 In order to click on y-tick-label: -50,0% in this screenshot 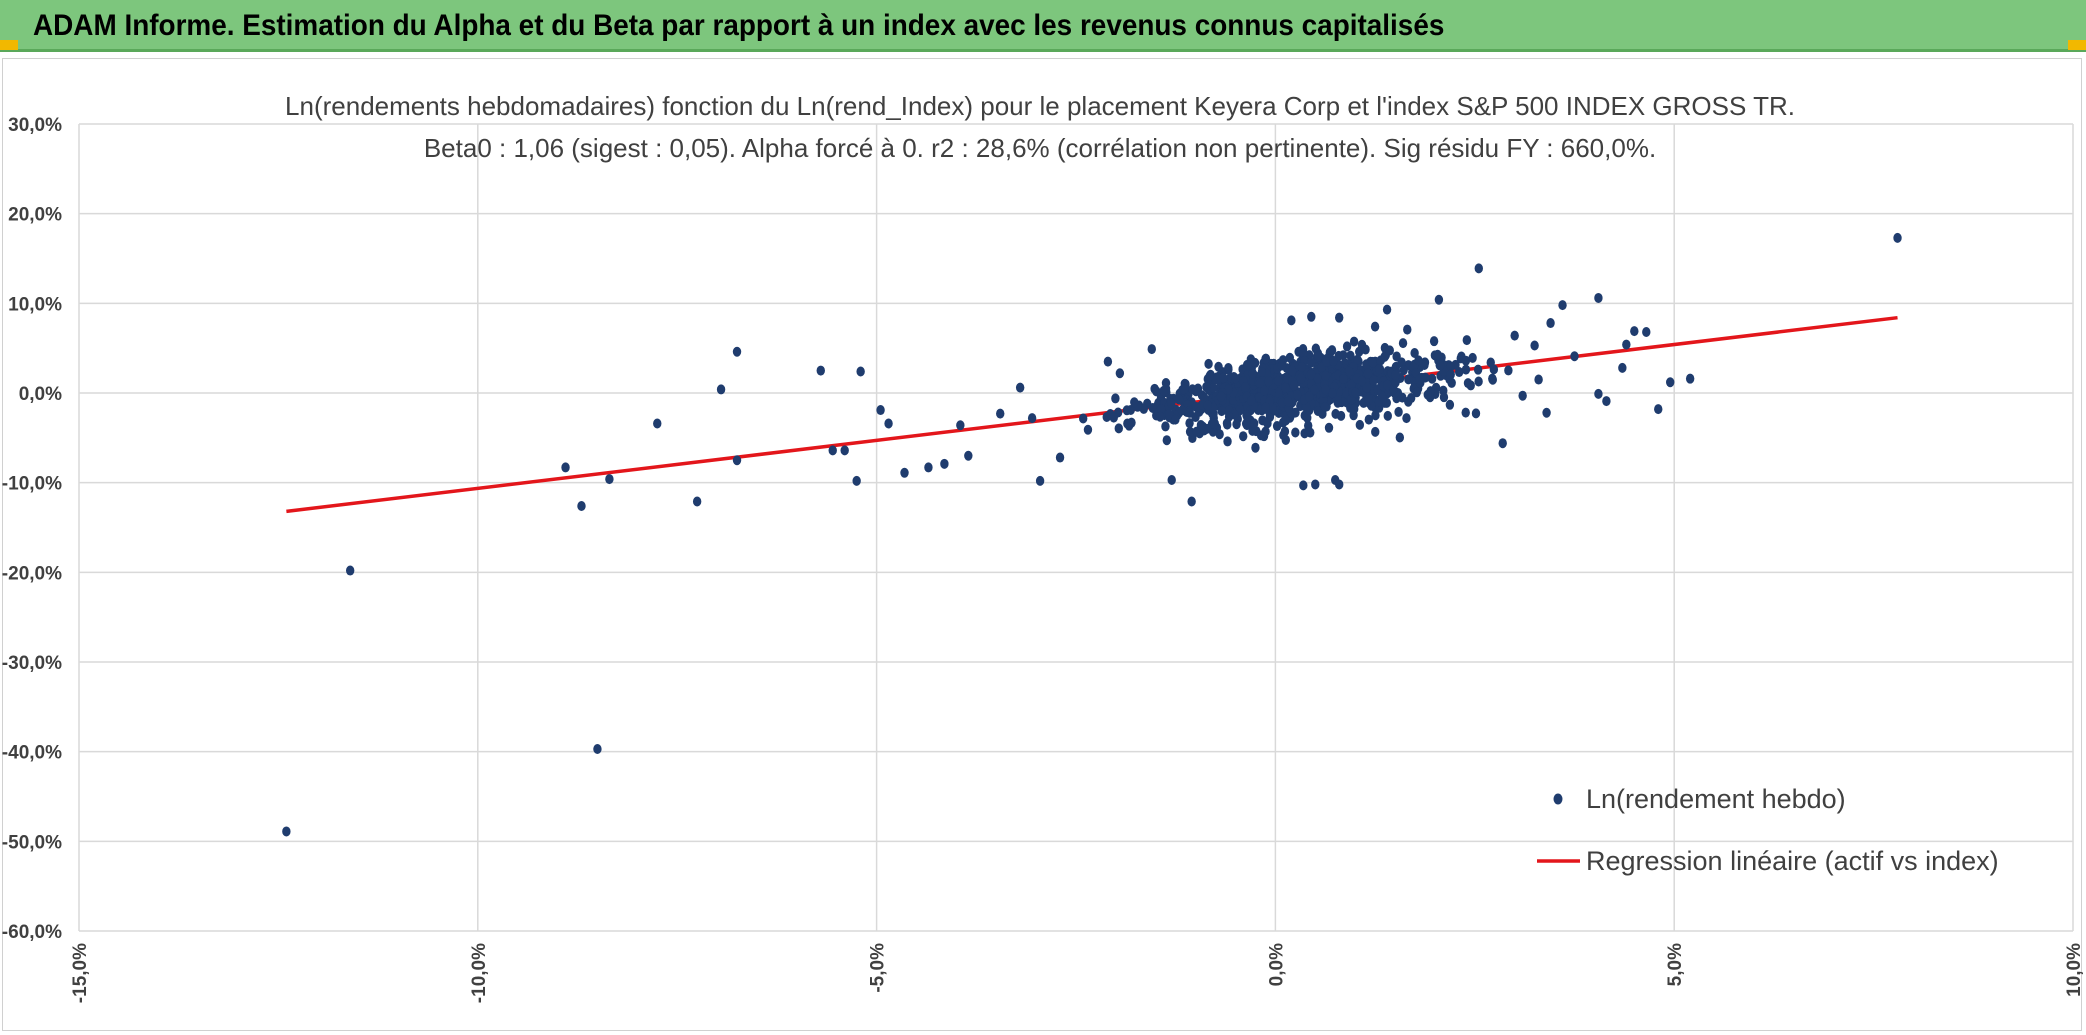, I will do `click(32, 842)`.